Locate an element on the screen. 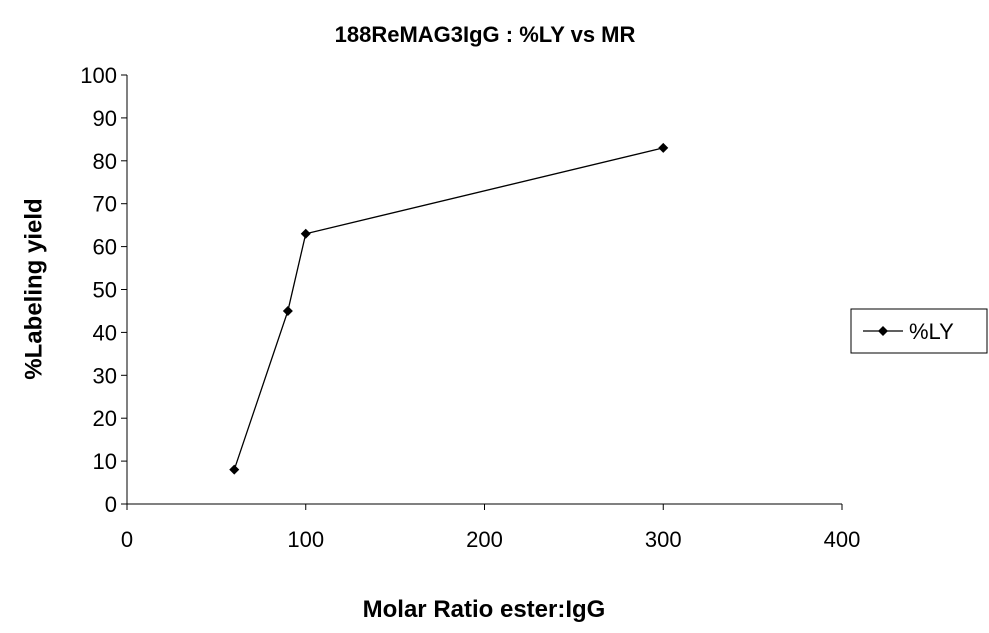 Image resolution: width=989 pixels, height=633 pixels. y-tick-label: 100 is located at coordinates (98, 75).